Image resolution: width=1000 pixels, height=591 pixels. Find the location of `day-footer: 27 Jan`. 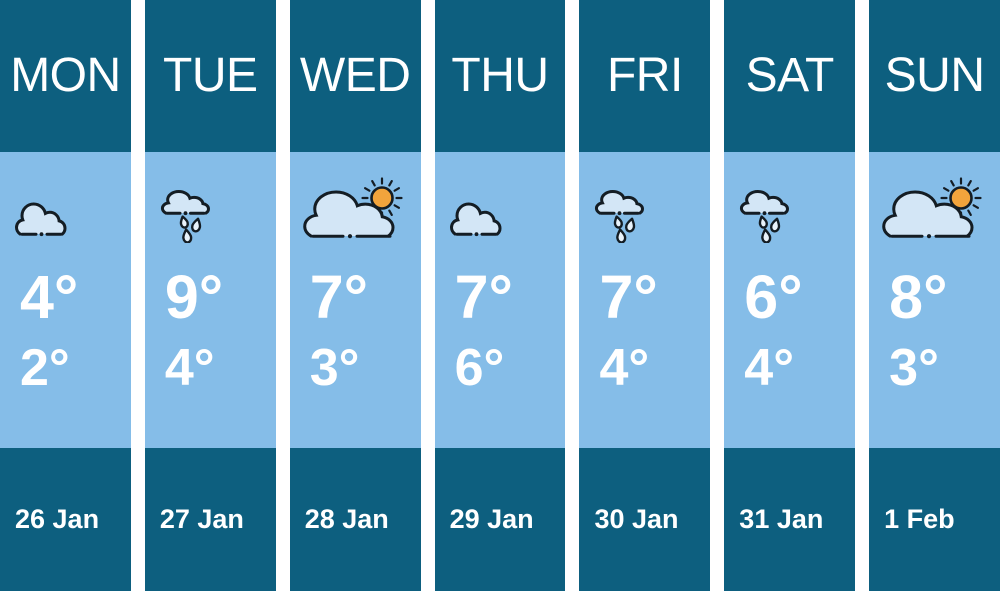

day-footer: 27 Jan is located at coordinates (210, 519).